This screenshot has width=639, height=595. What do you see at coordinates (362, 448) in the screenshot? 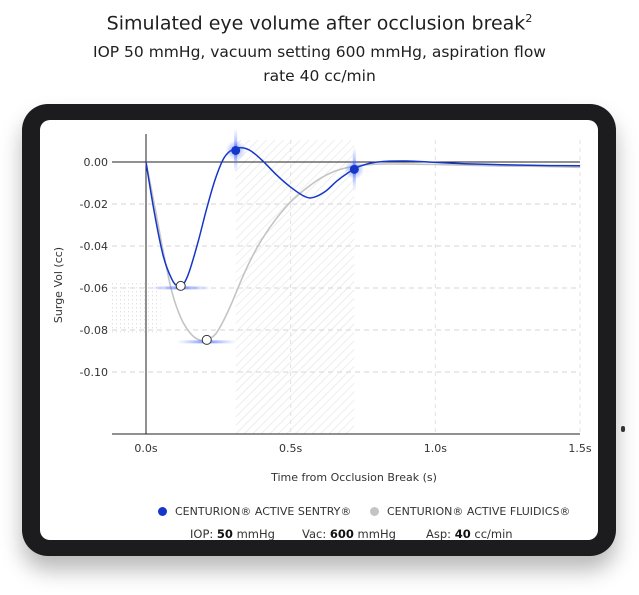
I see `x-tick-labels: 0.0s 0.5s 1.0s 1.5s` at bounding box center [362, 448].